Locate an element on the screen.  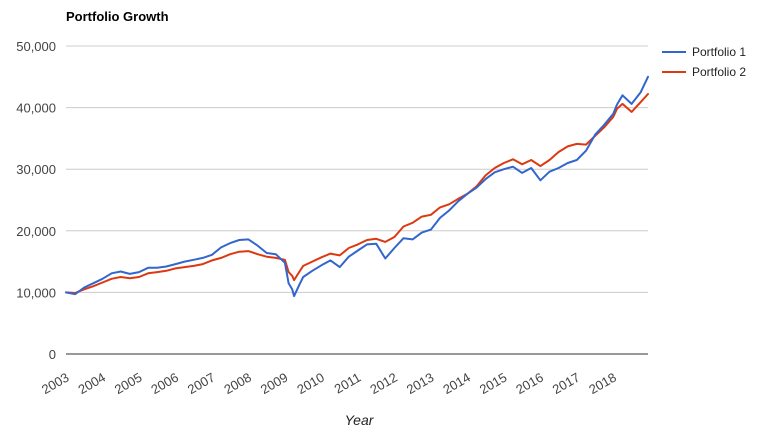
x-tick-label: 2011 is located at coordinates (348, 383).